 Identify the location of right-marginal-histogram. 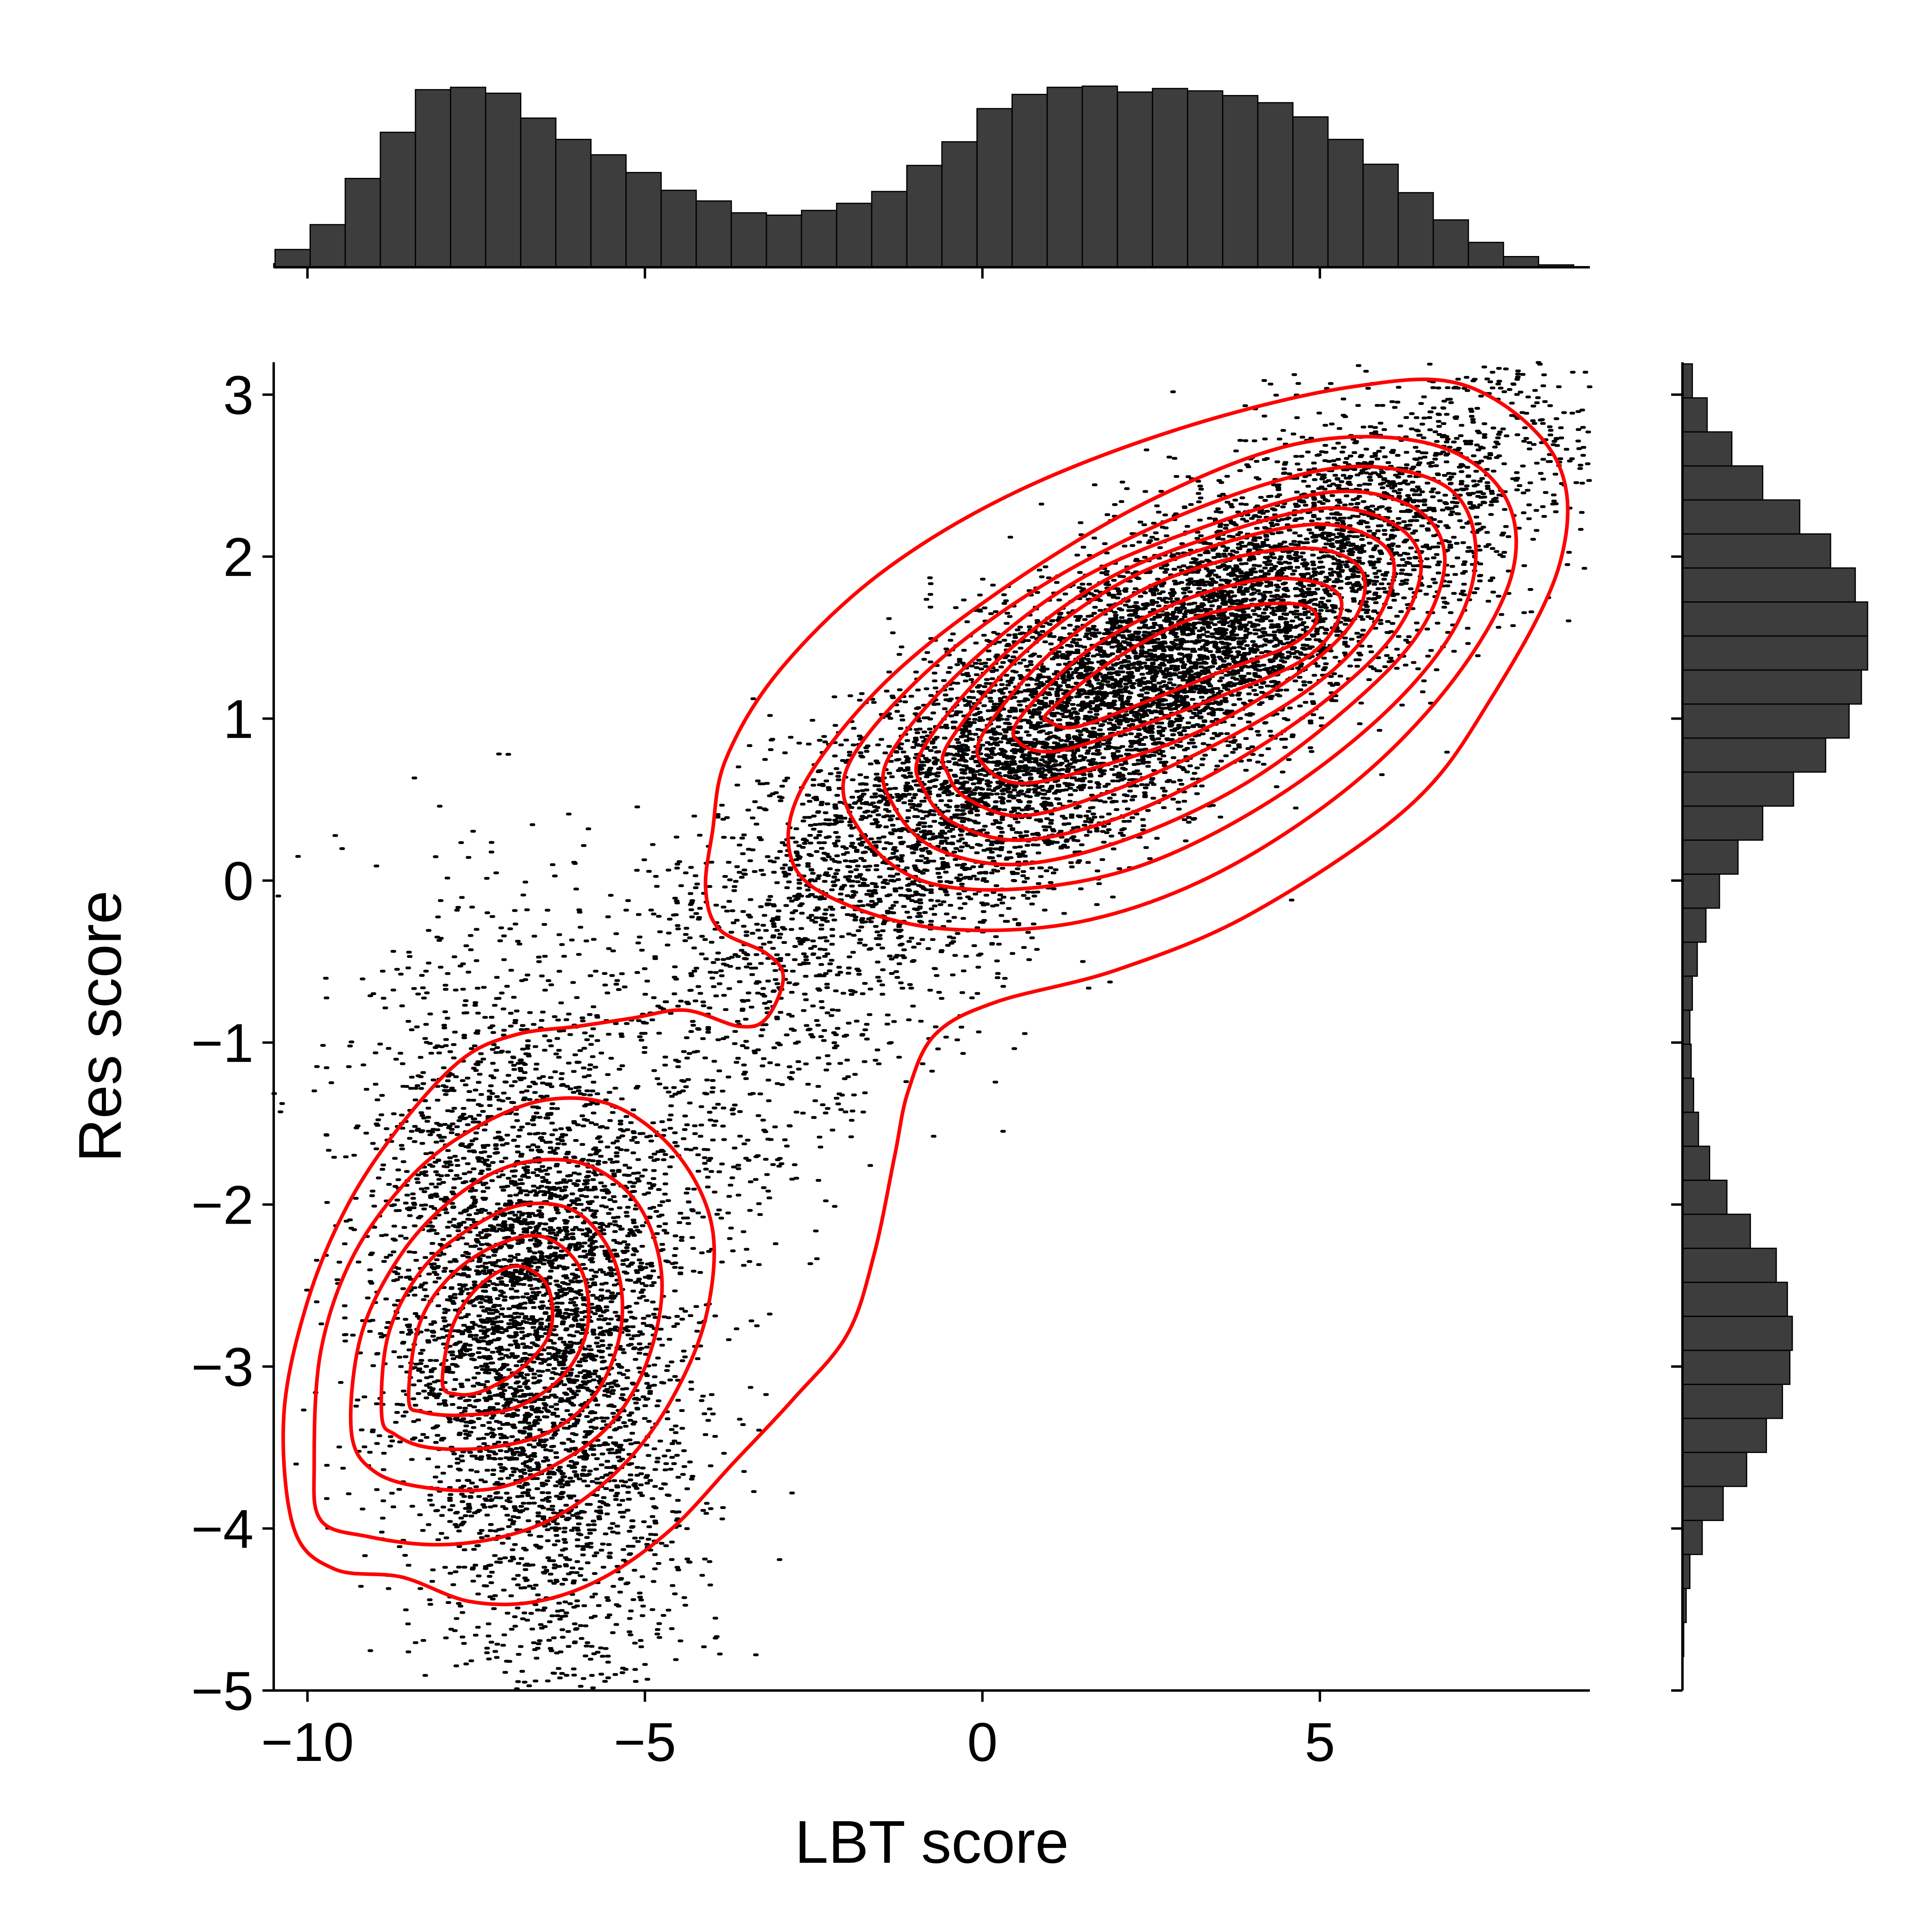
(1770, 1027).